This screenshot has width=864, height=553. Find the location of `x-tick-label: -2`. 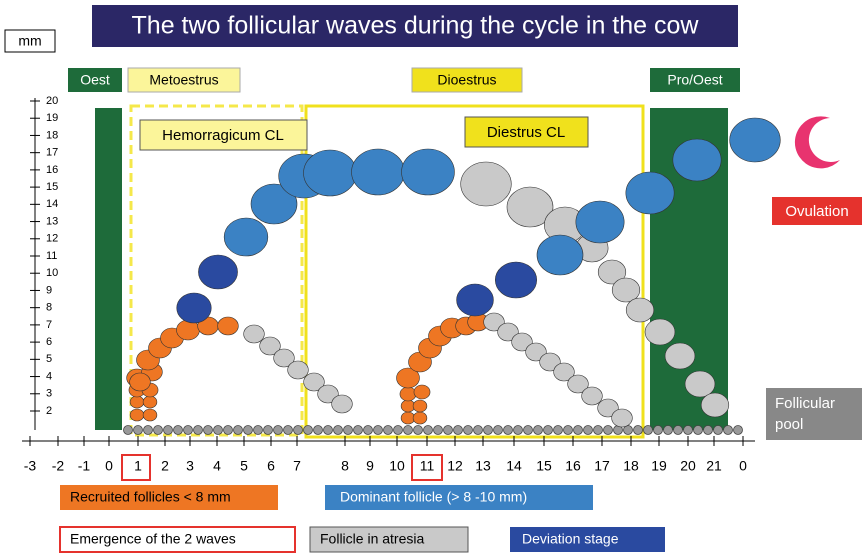

x-tick-label: -2 is located at coordinates (58, 466).